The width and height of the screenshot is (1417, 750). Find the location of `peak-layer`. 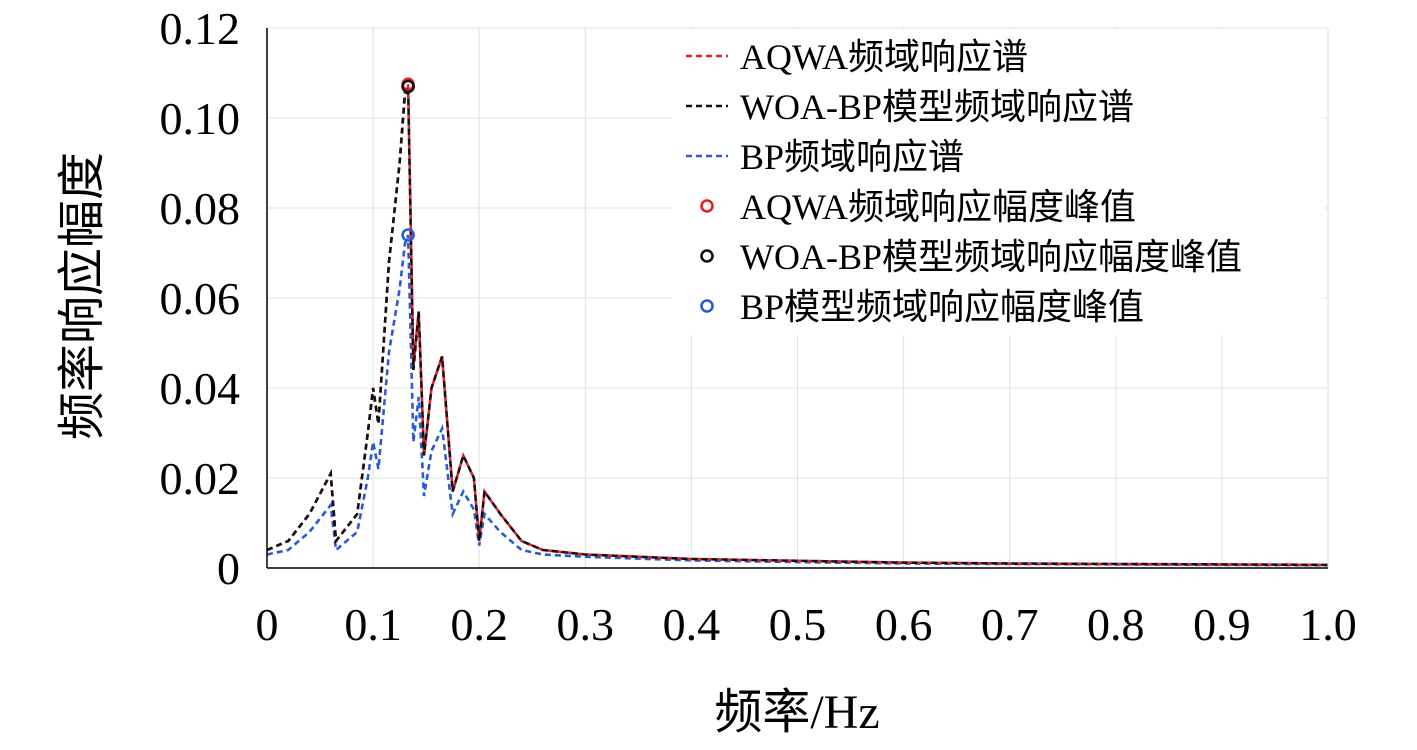

peak-layer is located at coordinates (408, 159).